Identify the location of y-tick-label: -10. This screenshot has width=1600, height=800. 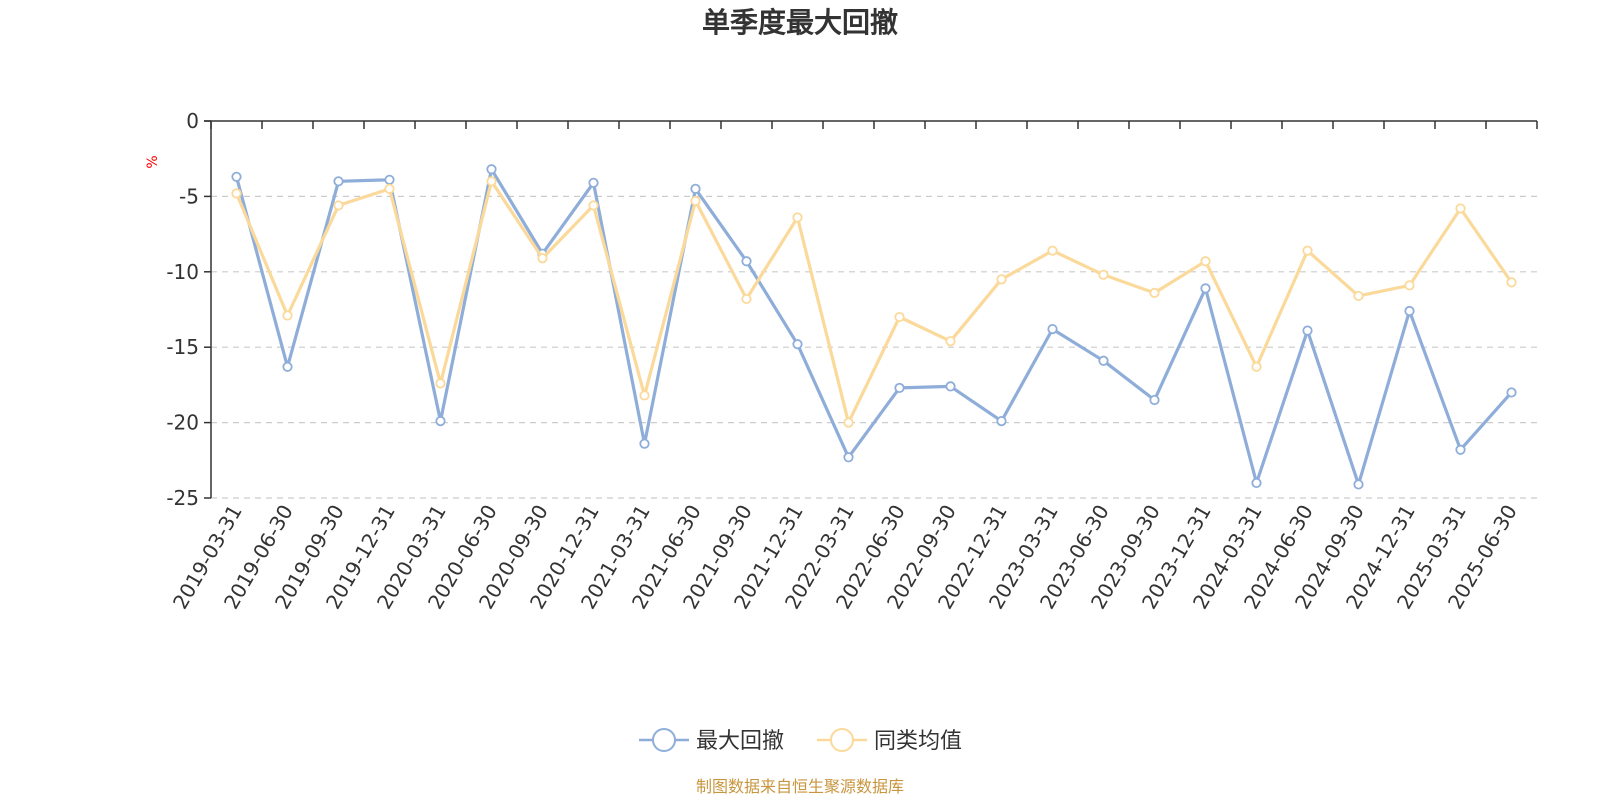
(182, 272).